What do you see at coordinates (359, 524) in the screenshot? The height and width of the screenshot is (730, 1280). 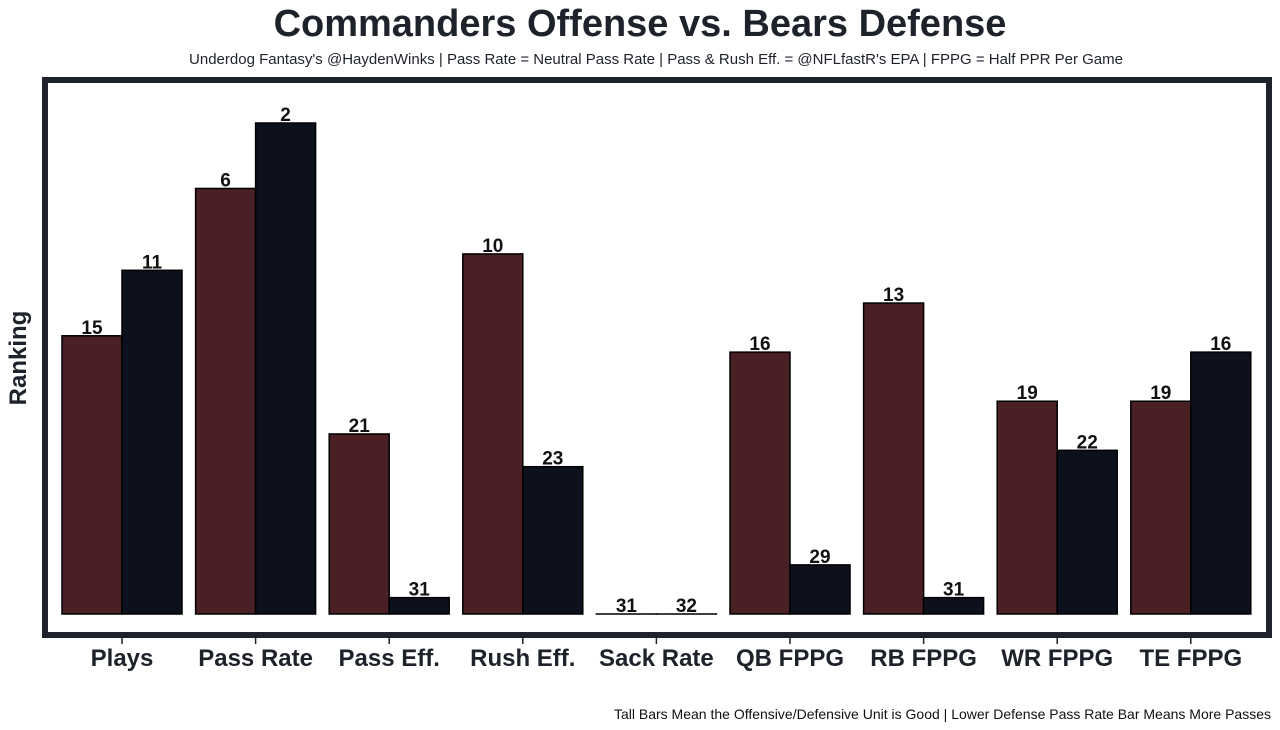 I see `bar-offense-pass-eff` at bounding box center [359, 524].